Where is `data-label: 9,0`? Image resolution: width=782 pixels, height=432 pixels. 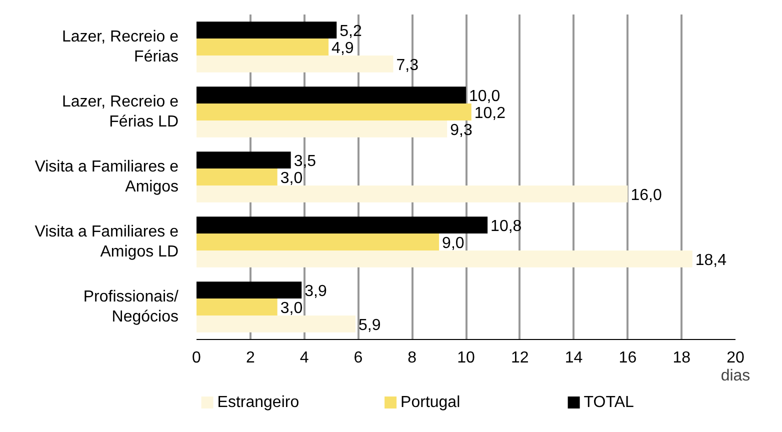 data-label: 9,0 is located at coordinates (453, 243).